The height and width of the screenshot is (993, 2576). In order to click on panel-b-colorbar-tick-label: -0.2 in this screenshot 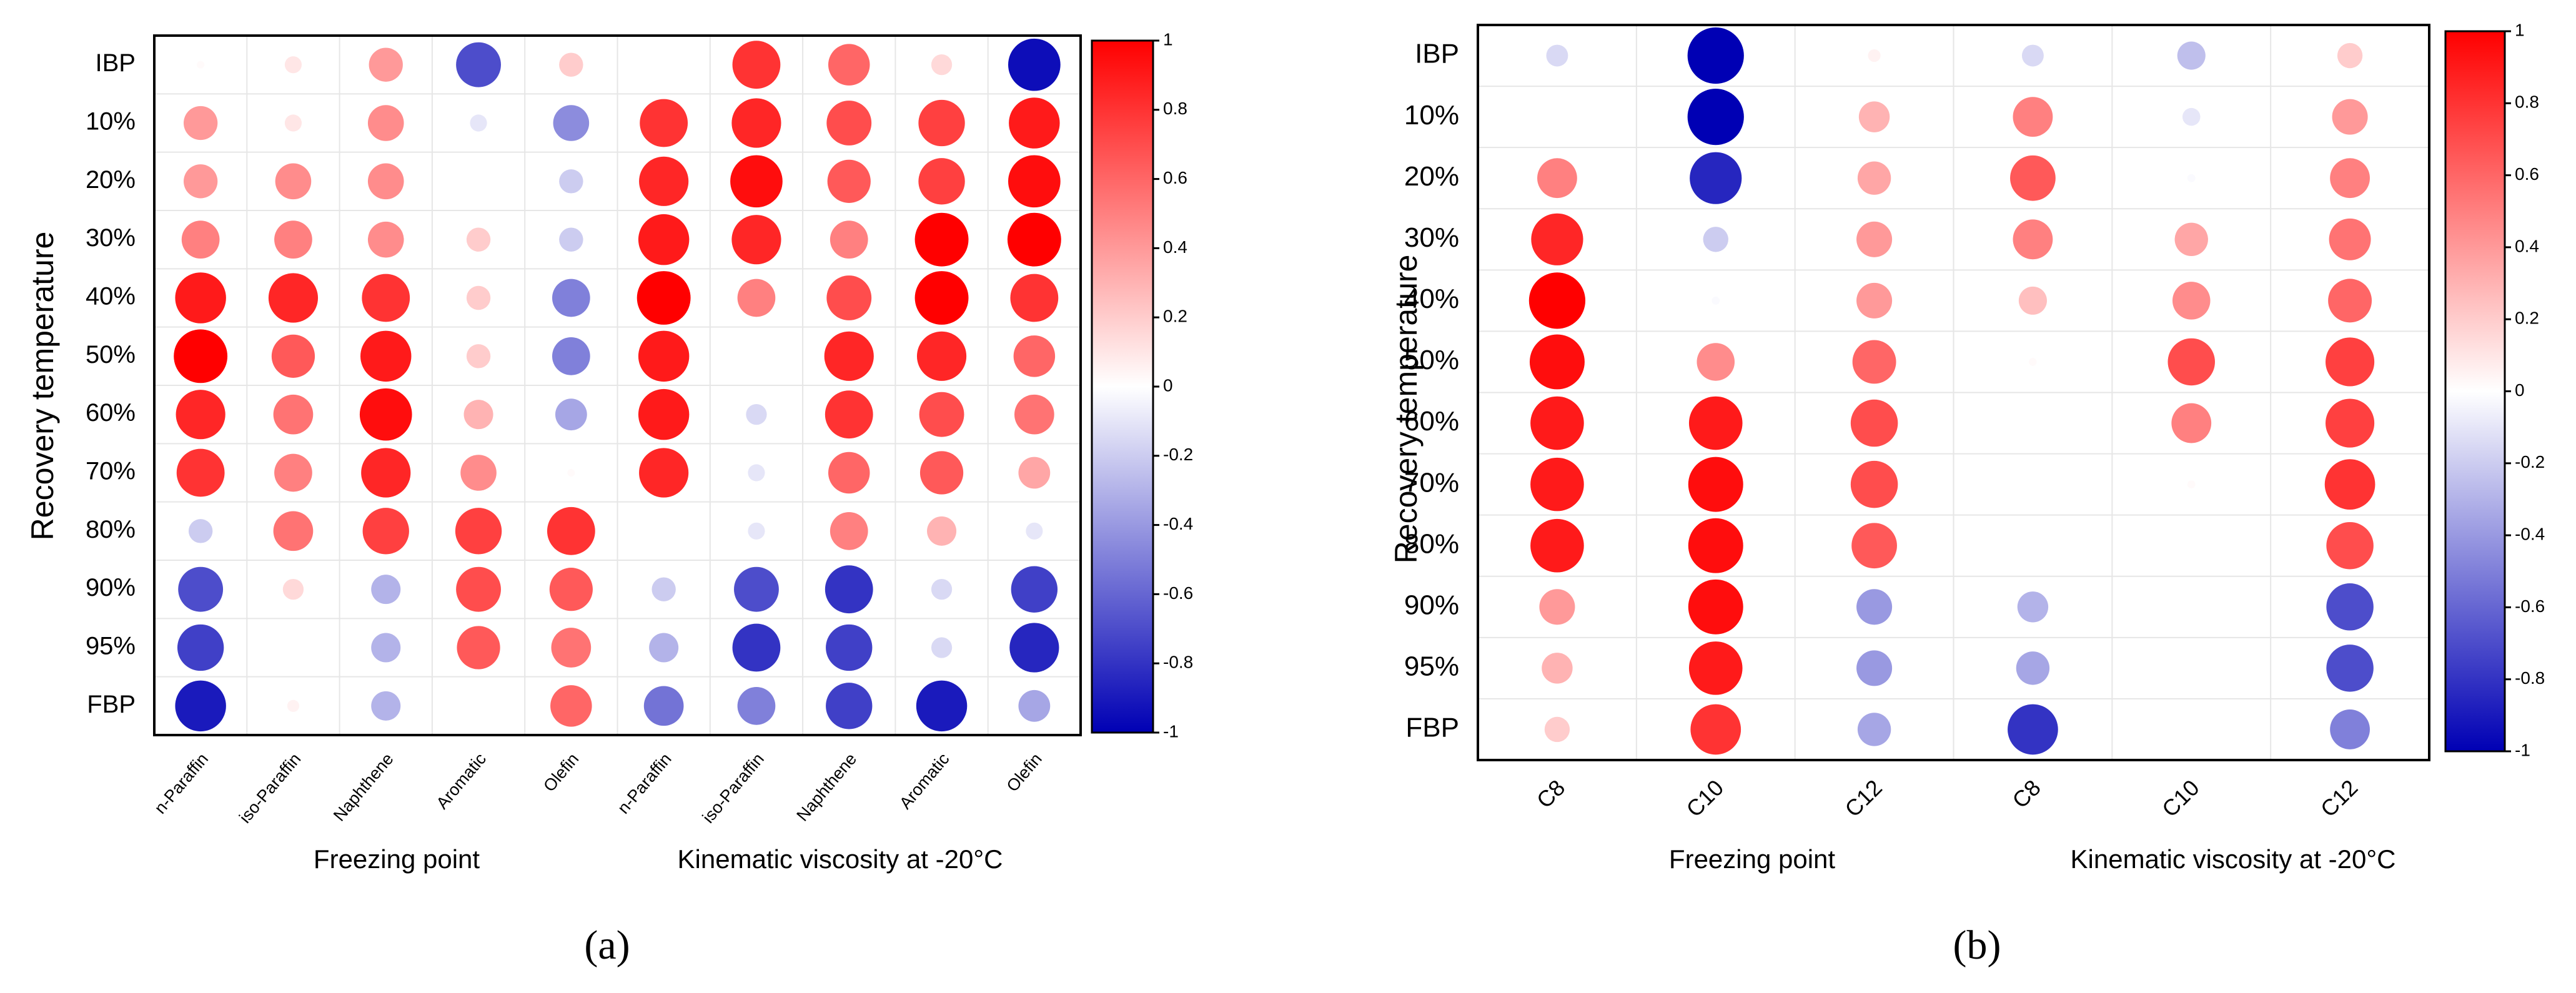, I will do `click(2530, 462)`.